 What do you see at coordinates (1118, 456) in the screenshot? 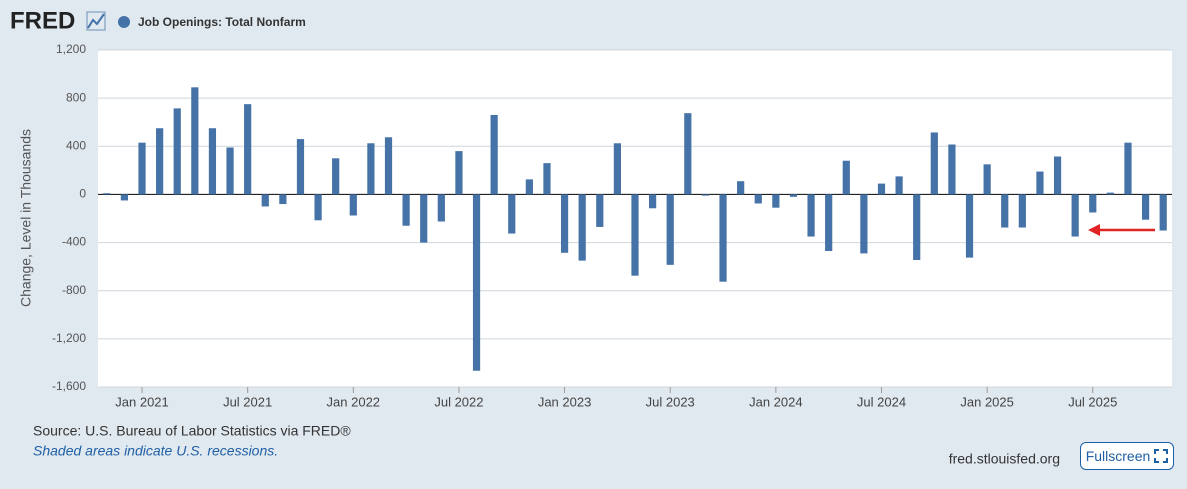
I see `button-label: Fullscreen` at bounding box center [1118, 456].